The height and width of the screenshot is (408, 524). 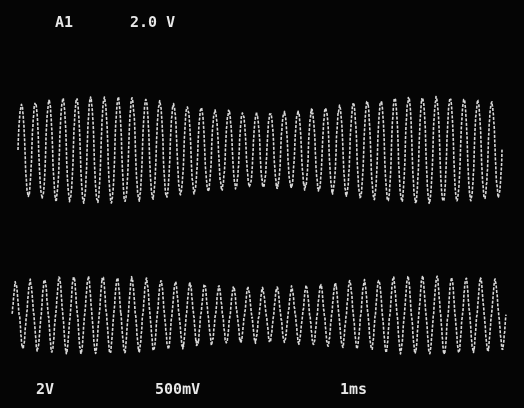 I want to click on ch2-scale-label: 500mV, so click(x=177, y=389).